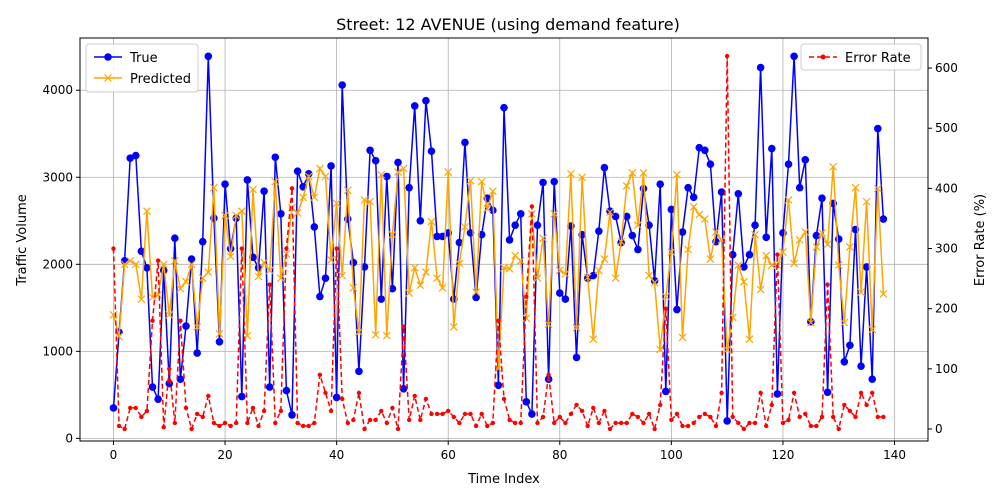 Image resolution: width=1000 pixels, height=500 pixels. I want to click on legend-label: Error Rate, so click(878, 58).